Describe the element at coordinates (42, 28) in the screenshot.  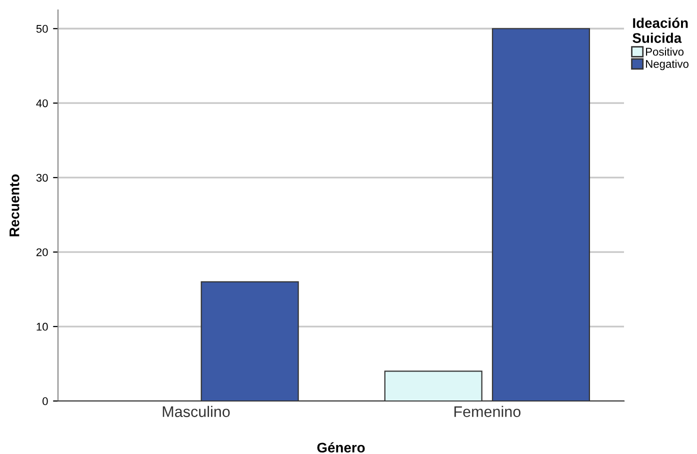
I see `y-tick-label: 50` at that location.